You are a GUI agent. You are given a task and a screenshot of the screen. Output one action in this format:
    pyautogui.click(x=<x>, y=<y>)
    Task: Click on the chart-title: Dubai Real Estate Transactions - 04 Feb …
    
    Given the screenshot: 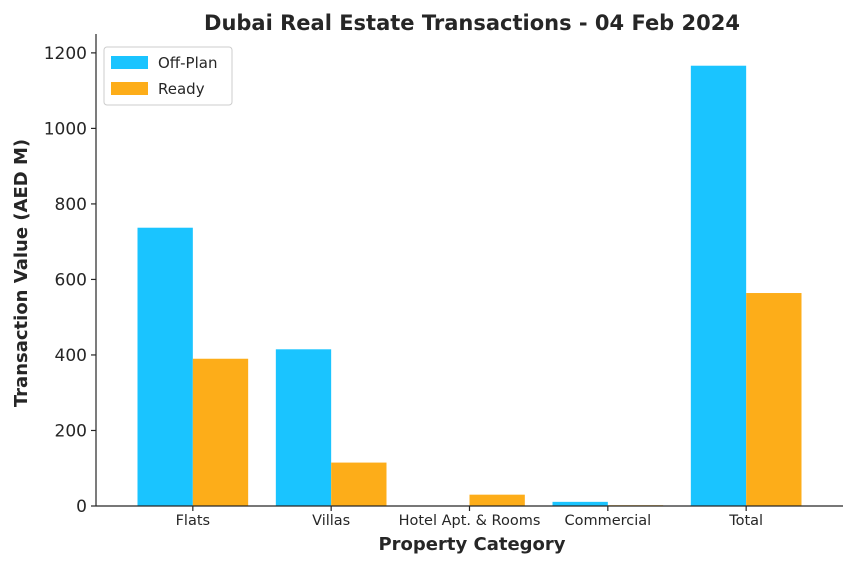 What is the action you would take?
    pyautogui.click(x=472, y=23)
    